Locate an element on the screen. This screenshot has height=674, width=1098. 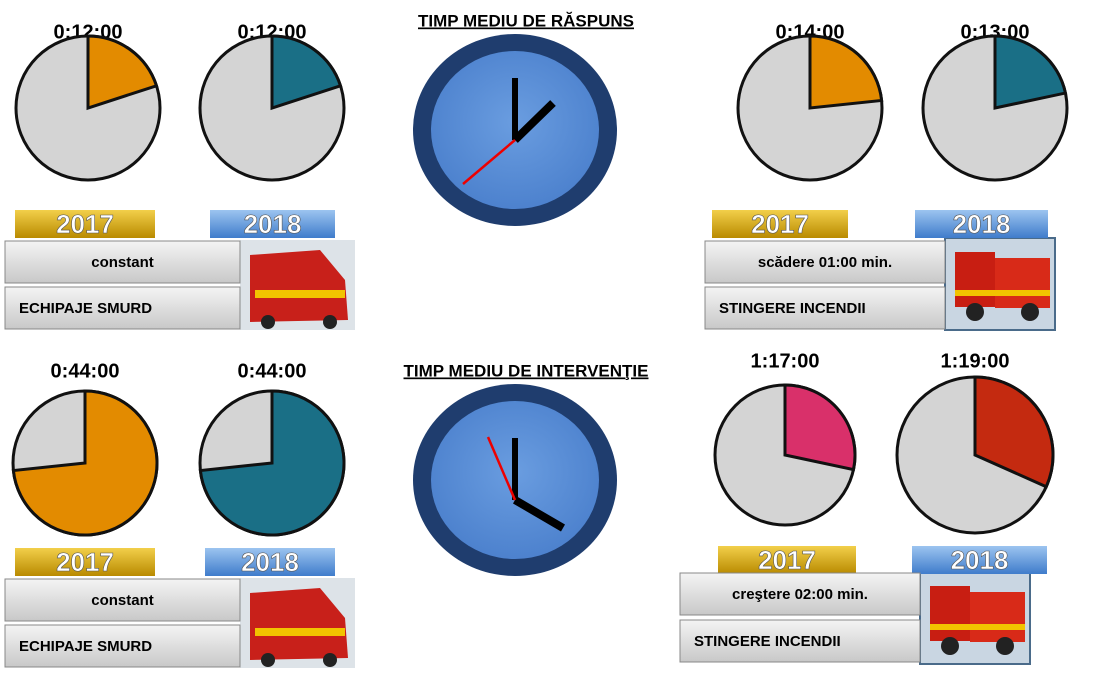
status-text: creştere 02:00 min. is located at coordinates (800, 594).